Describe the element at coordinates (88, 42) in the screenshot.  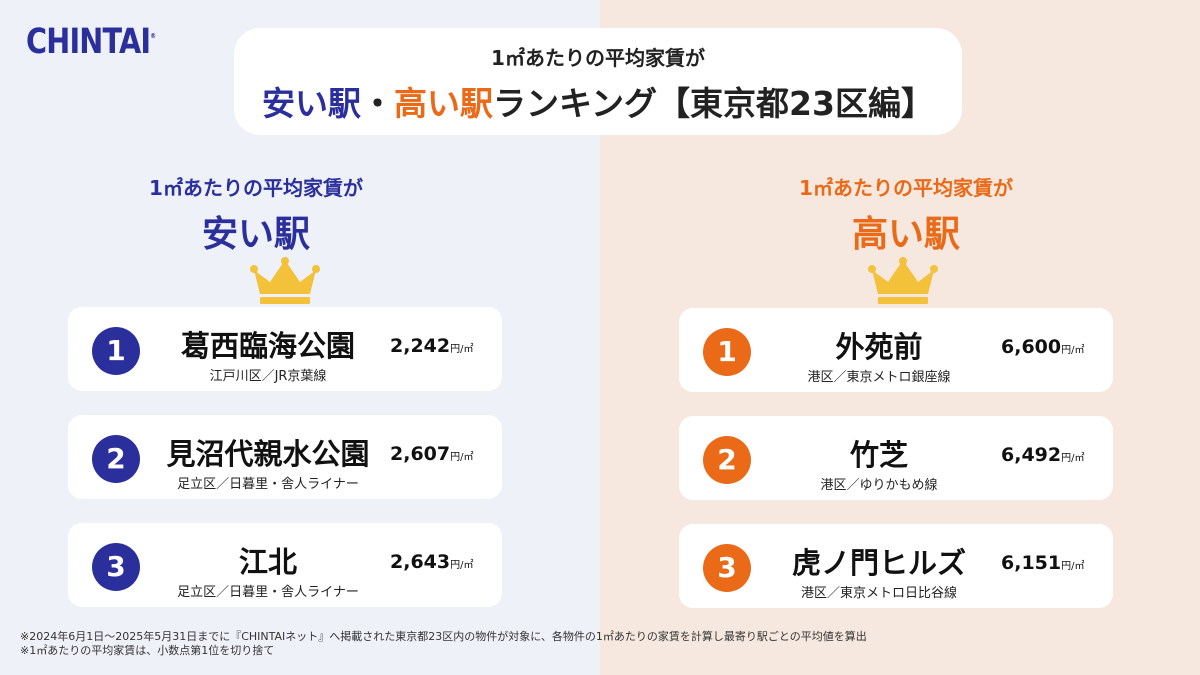
I see `logo-text: CHINTAI` at that location.